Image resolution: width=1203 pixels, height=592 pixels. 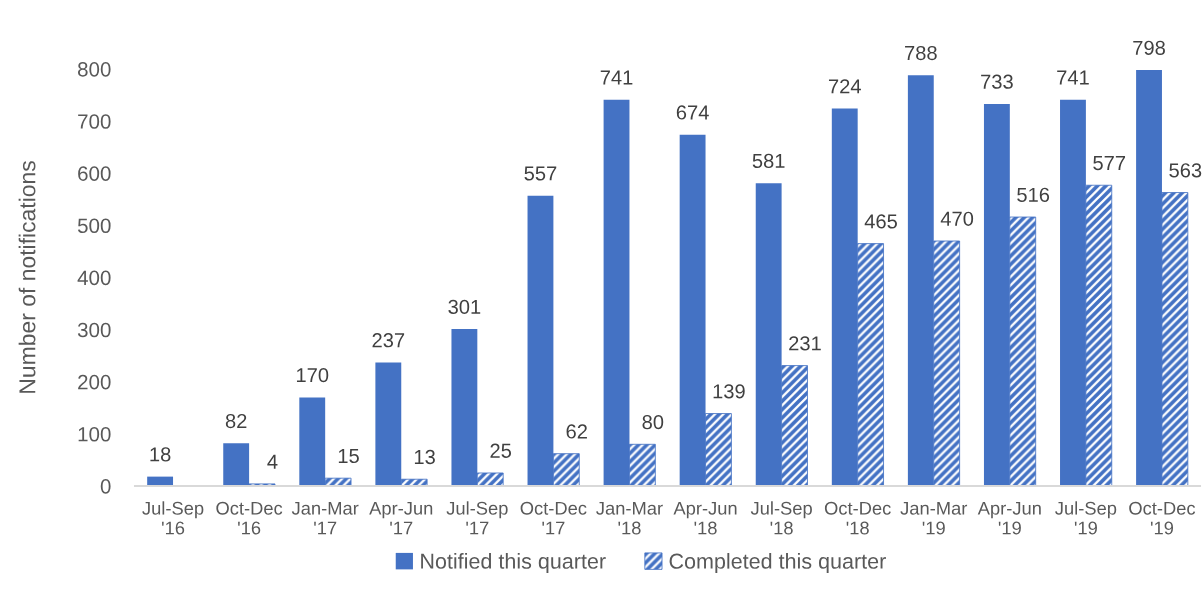 I want to click on data-label: 18, so click(x=160, y=454).